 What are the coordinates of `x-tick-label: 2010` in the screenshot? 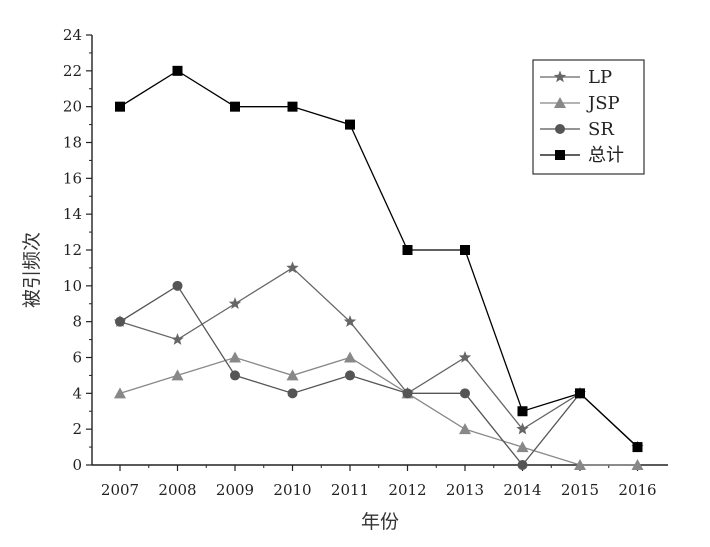 It's located at (292, 490).